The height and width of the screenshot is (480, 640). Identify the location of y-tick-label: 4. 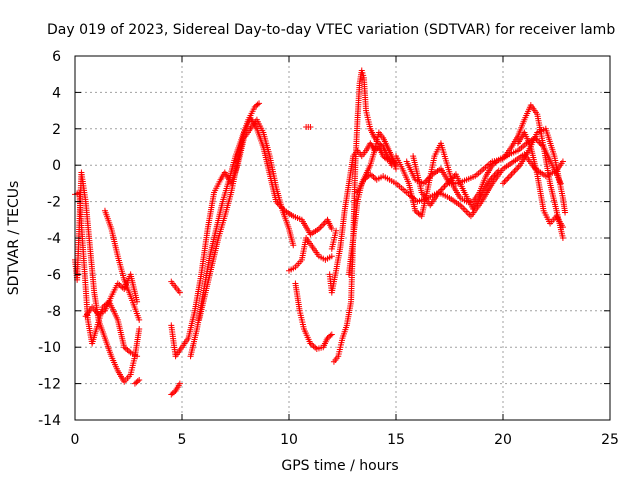
(56, 93).